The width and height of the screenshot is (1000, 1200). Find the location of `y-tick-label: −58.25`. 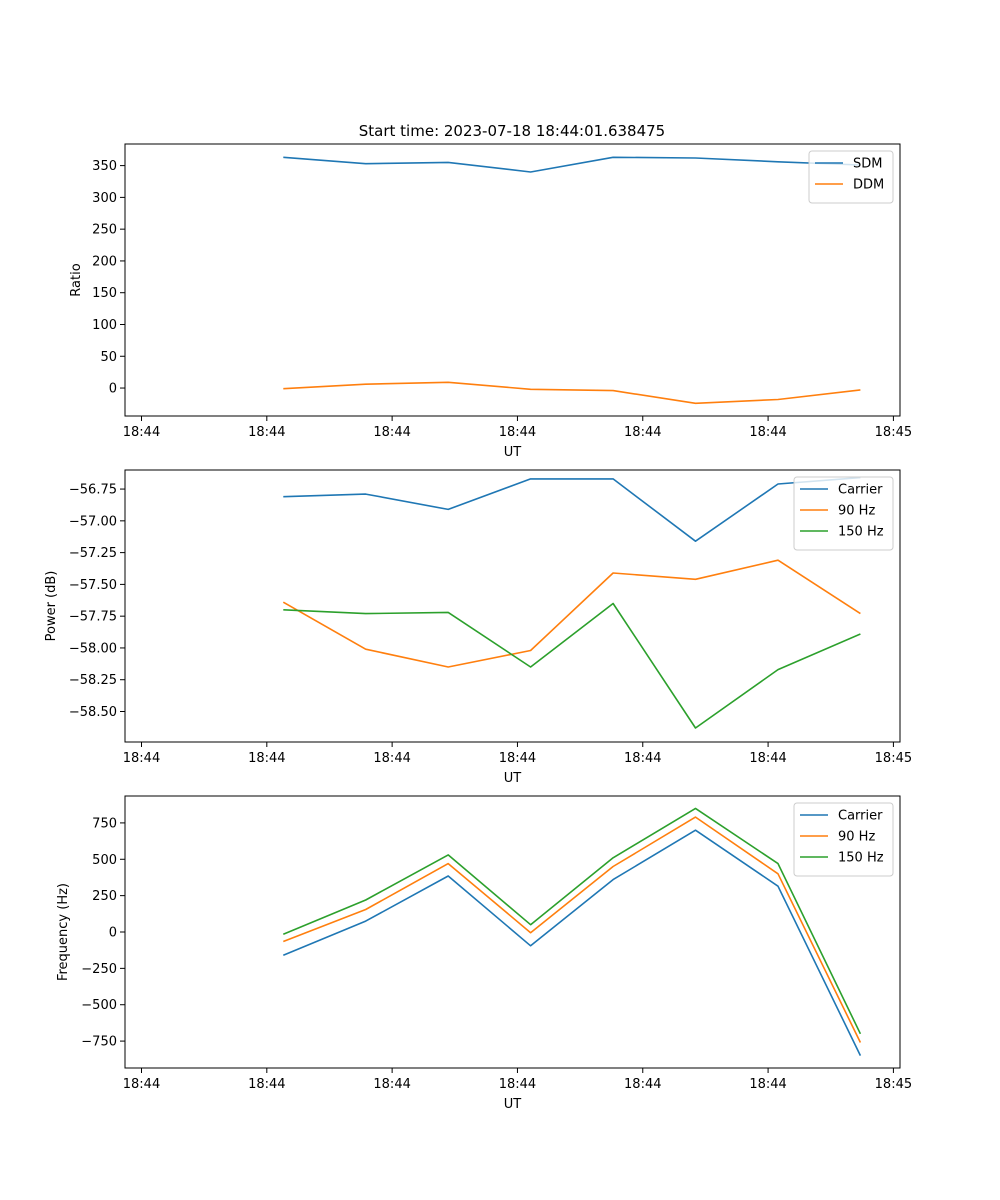

y-tick-label: −58.25 is located at coordinates (93, 680).